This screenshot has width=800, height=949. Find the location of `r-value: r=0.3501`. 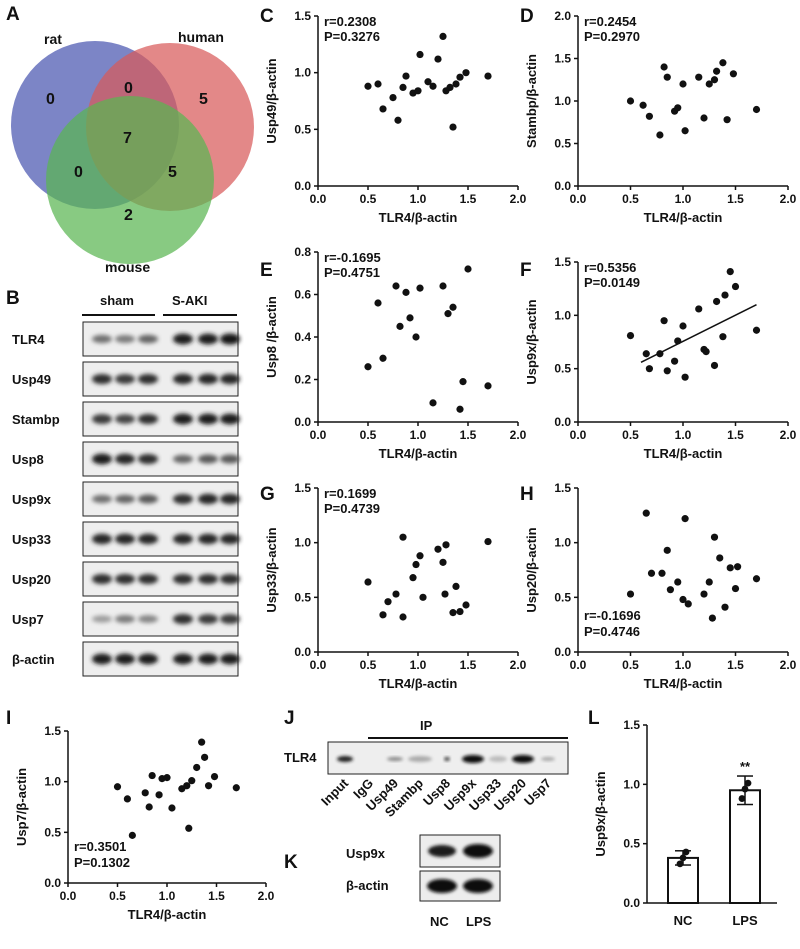

r-value: r=0.3501 is located at coordinates (100, 846).